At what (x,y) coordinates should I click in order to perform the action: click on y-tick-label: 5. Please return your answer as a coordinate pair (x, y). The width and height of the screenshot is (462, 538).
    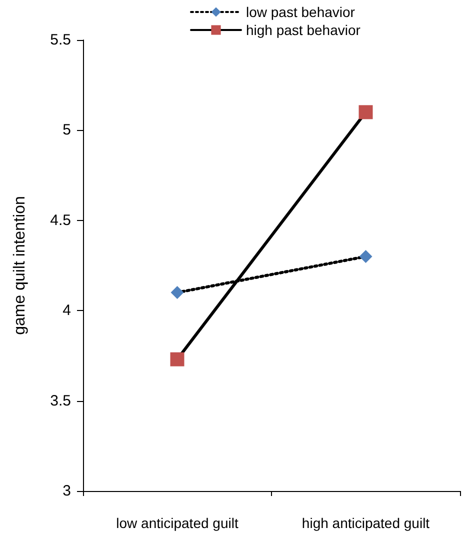
    Looking at the image, I should click on (66, 130).